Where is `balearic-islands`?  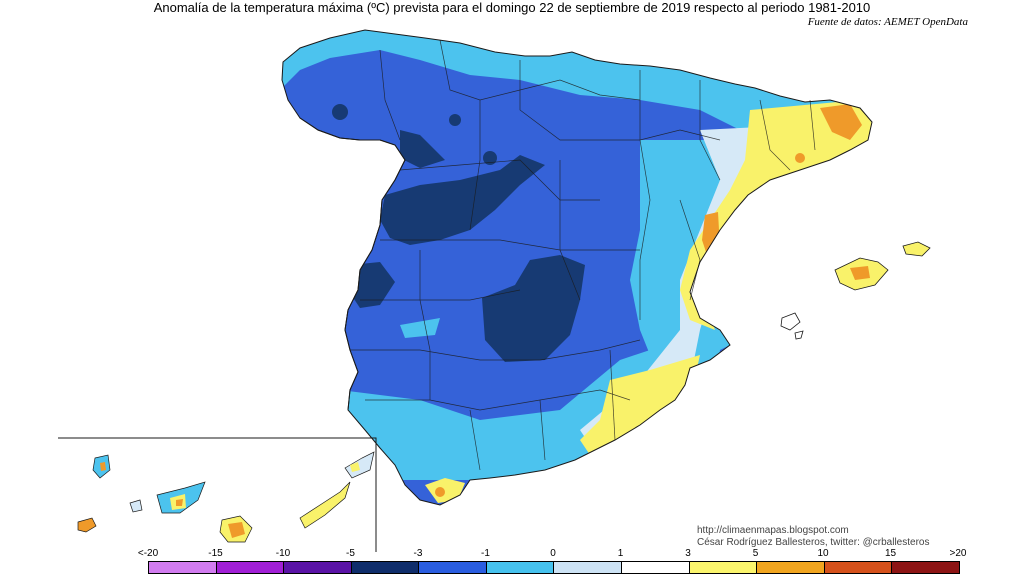 balearic-islands is located at coordinates (855, 290).